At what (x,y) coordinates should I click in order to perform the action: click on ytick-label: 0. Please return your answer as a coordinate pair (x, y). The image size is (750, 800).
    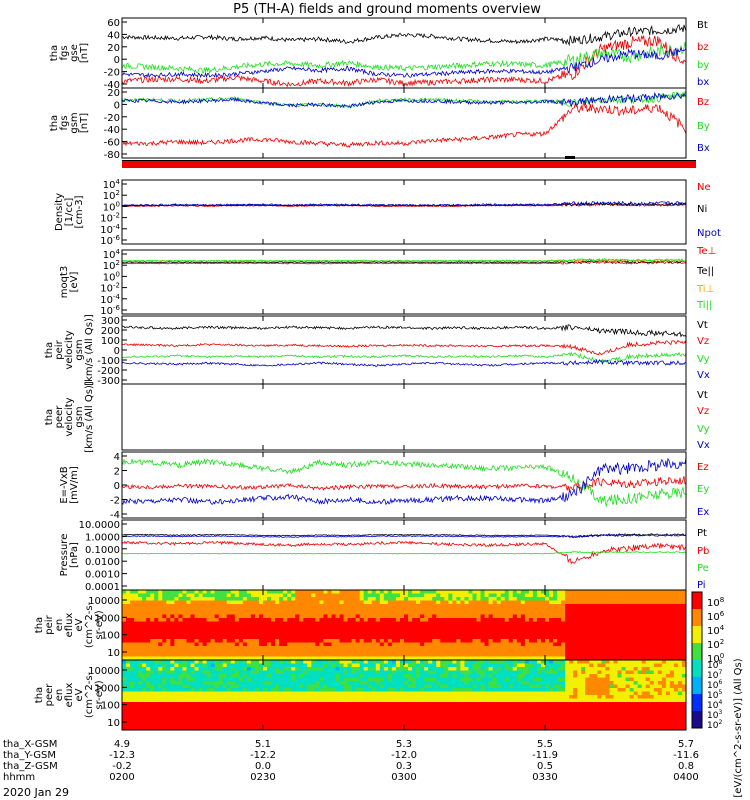
    Looking at the image, I should click on (117, 351).